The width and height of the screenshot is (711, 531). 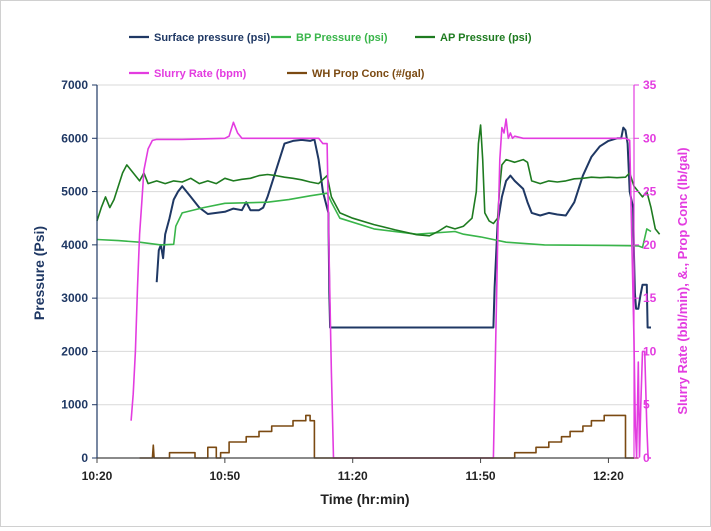 What do you see at coordinates (225, 476) in the screenshot?
I see `x-tick-label: 10:50` at bounding box center [225, 476].